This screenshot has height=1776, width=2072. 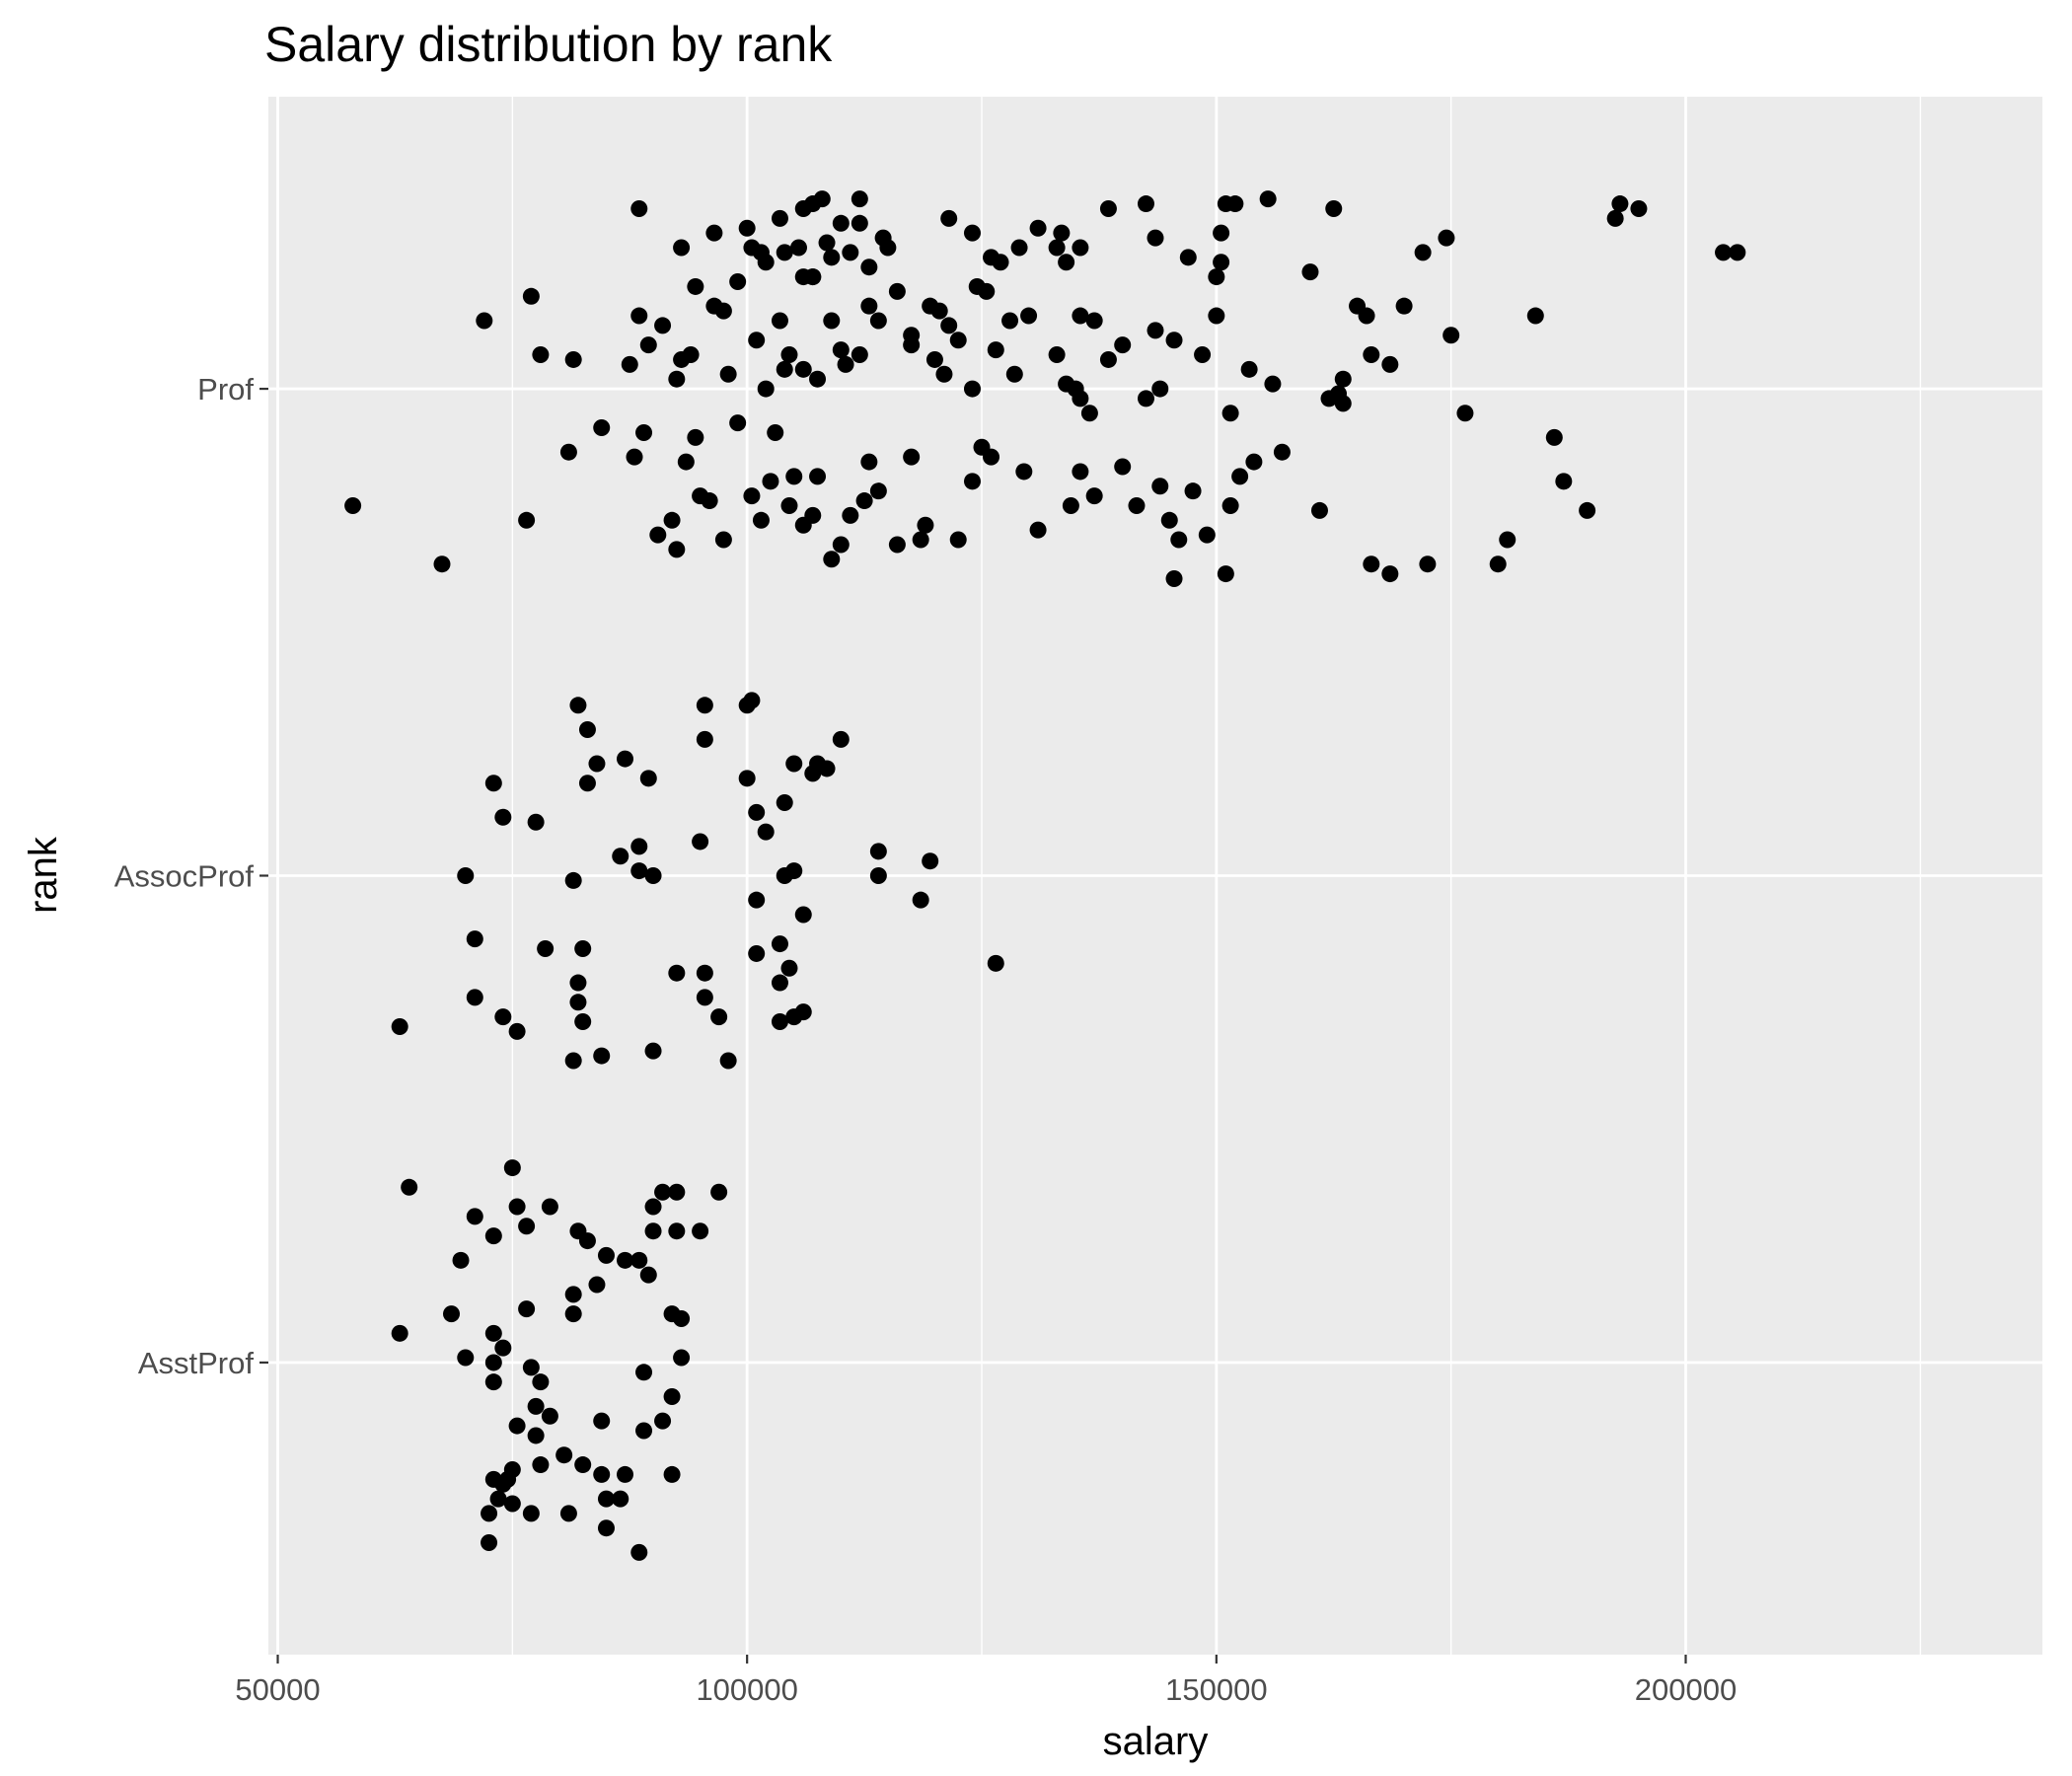 I want to click on chart-title: Salary distribution by rank, so click(x=548, y=45).